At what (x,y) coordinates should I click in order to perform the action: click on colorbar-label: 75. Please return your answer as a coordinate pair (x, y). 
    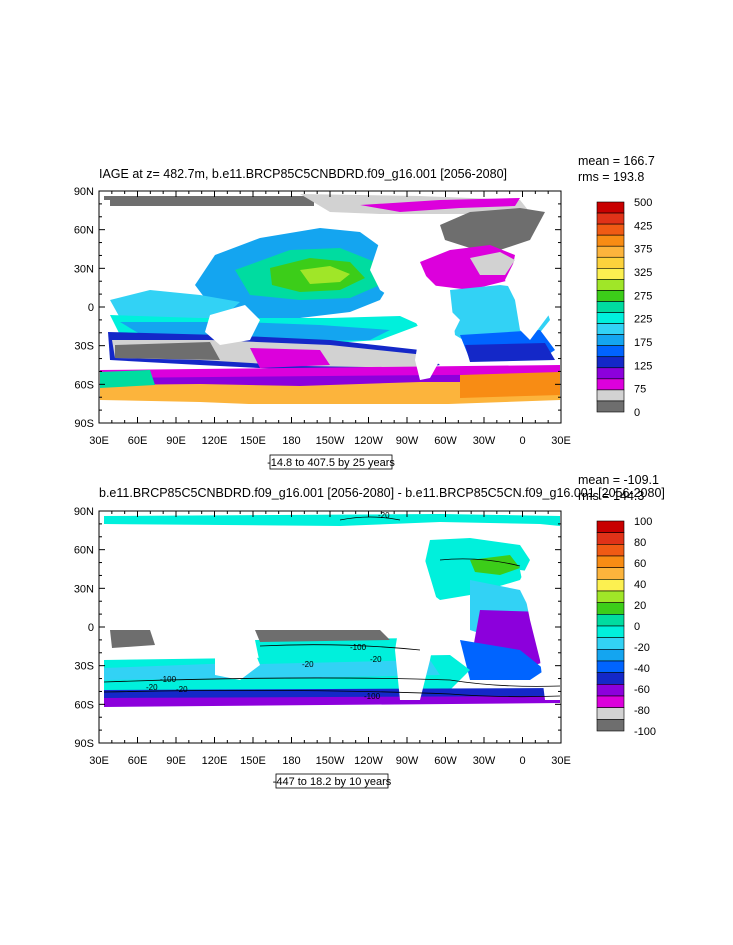
    Looking at the image, I should click on (640, 390).